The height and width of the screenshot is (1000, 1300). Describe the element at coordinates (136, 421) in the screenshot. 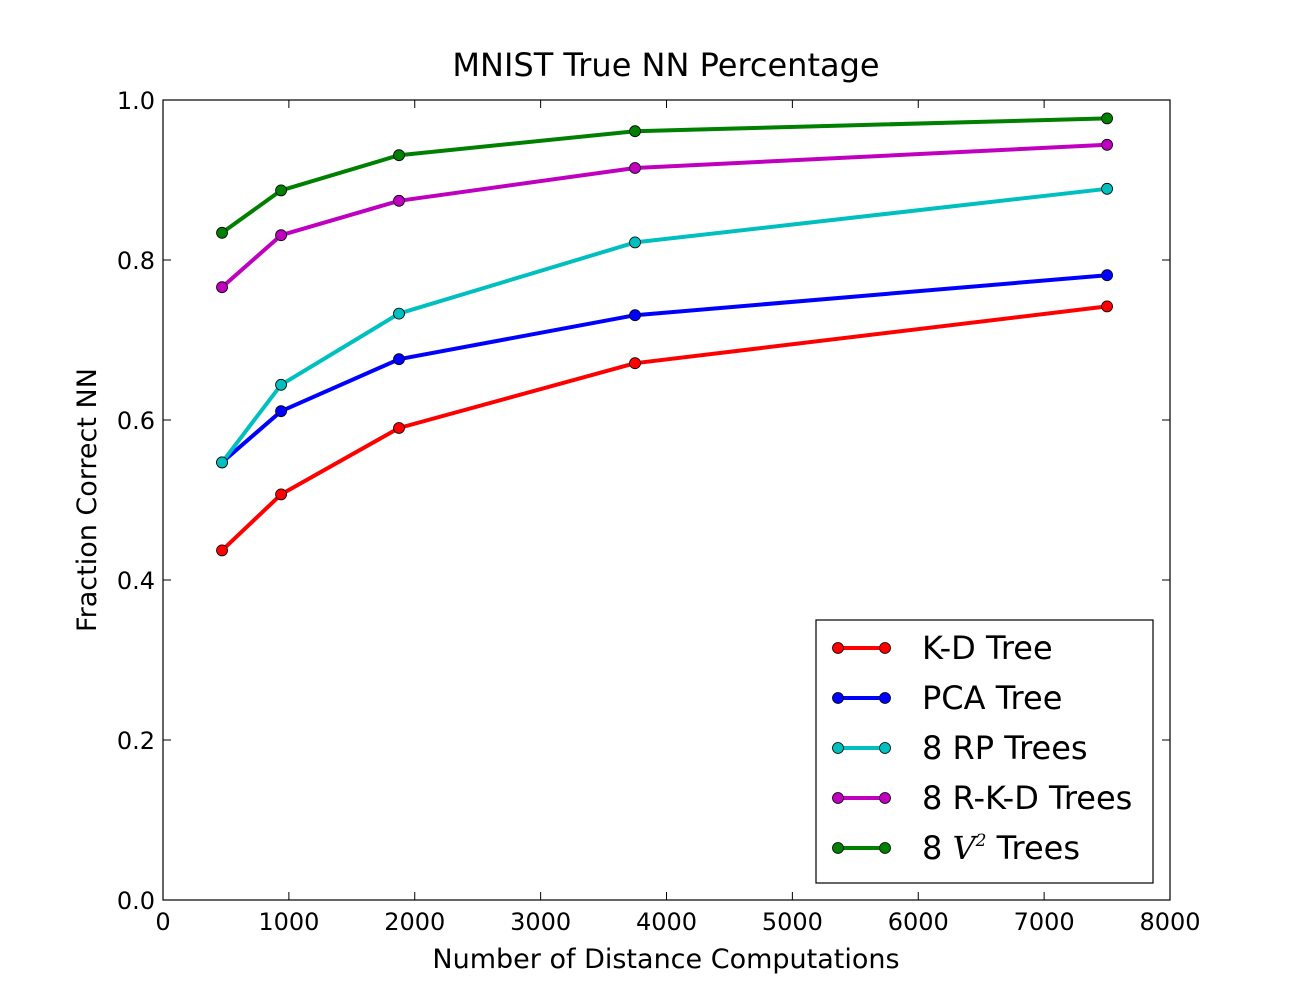

I see `y-tick-label: 0.6` at that location.